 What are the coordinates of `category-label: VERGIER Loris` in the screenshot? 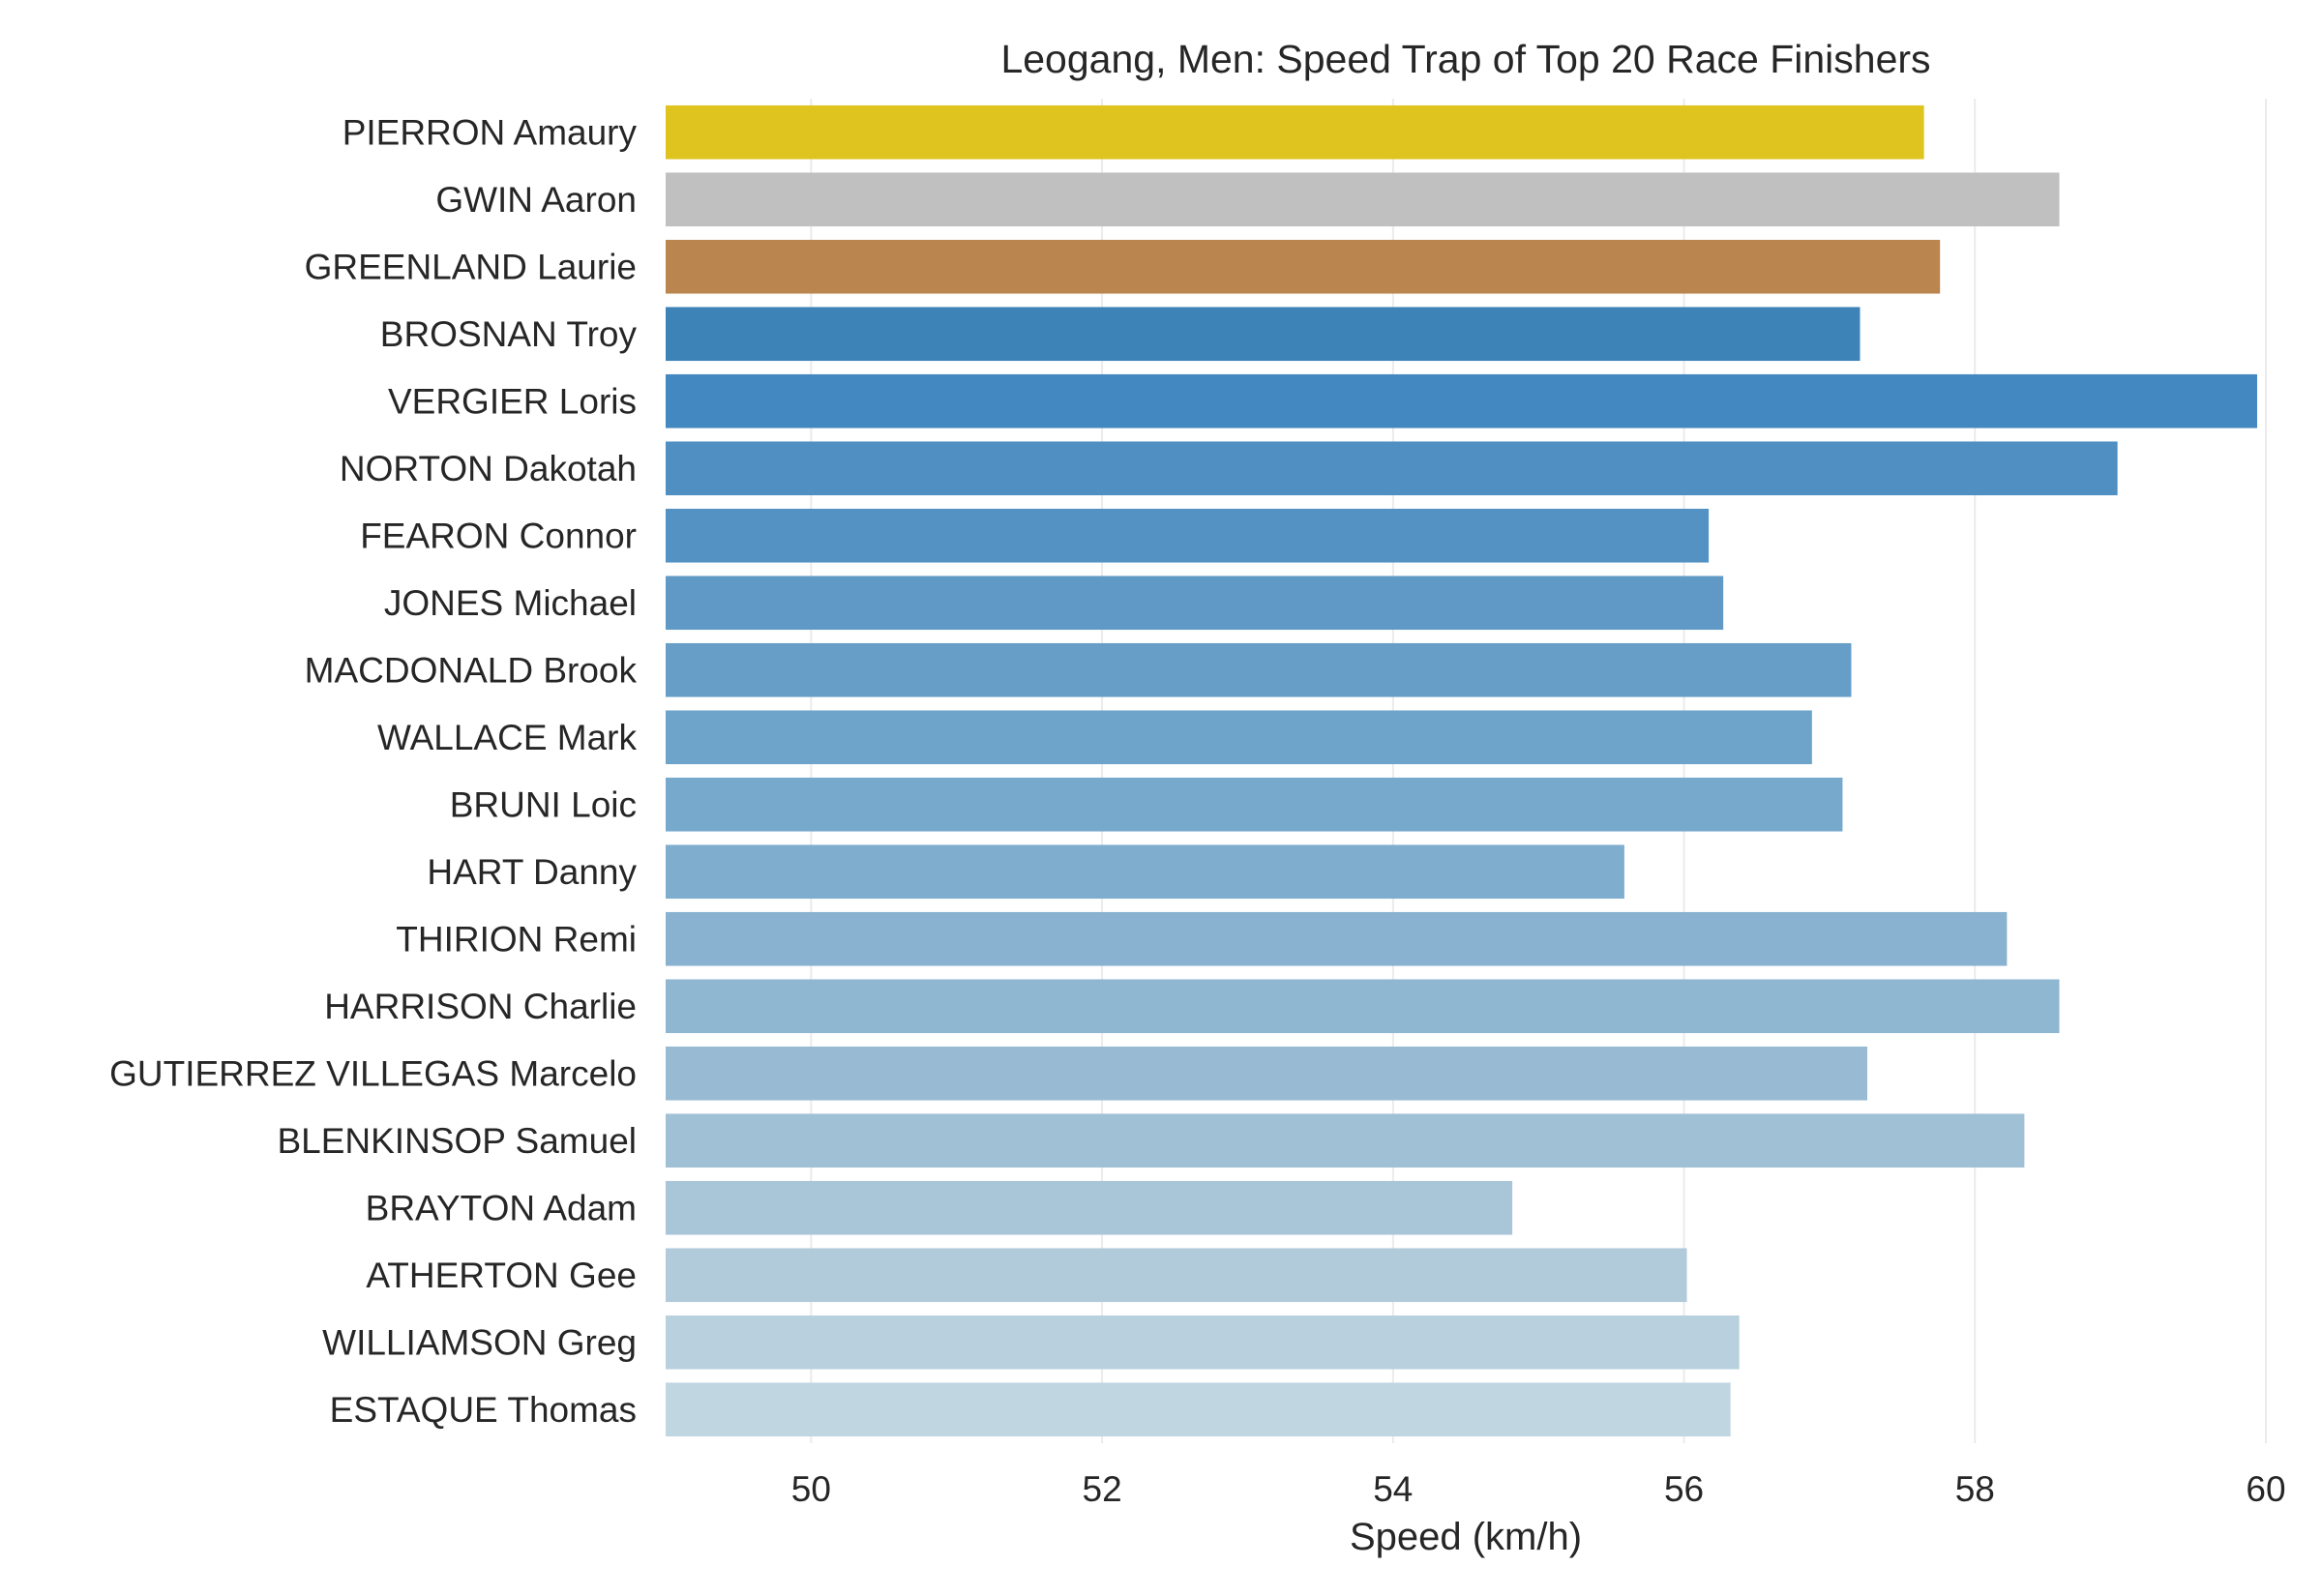 It's located at (512, 401).